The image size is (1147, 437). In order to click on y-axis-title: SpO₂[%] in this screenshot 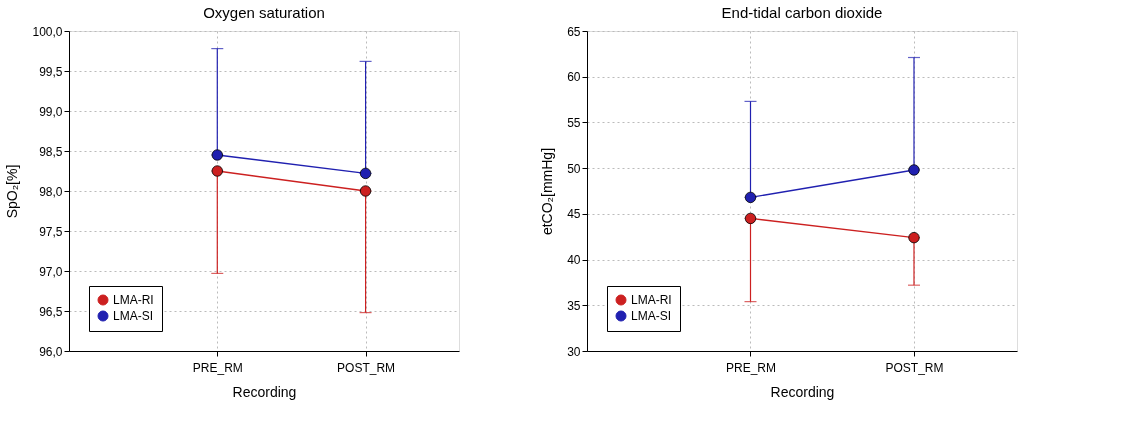, I will do `click(12, 191)`.